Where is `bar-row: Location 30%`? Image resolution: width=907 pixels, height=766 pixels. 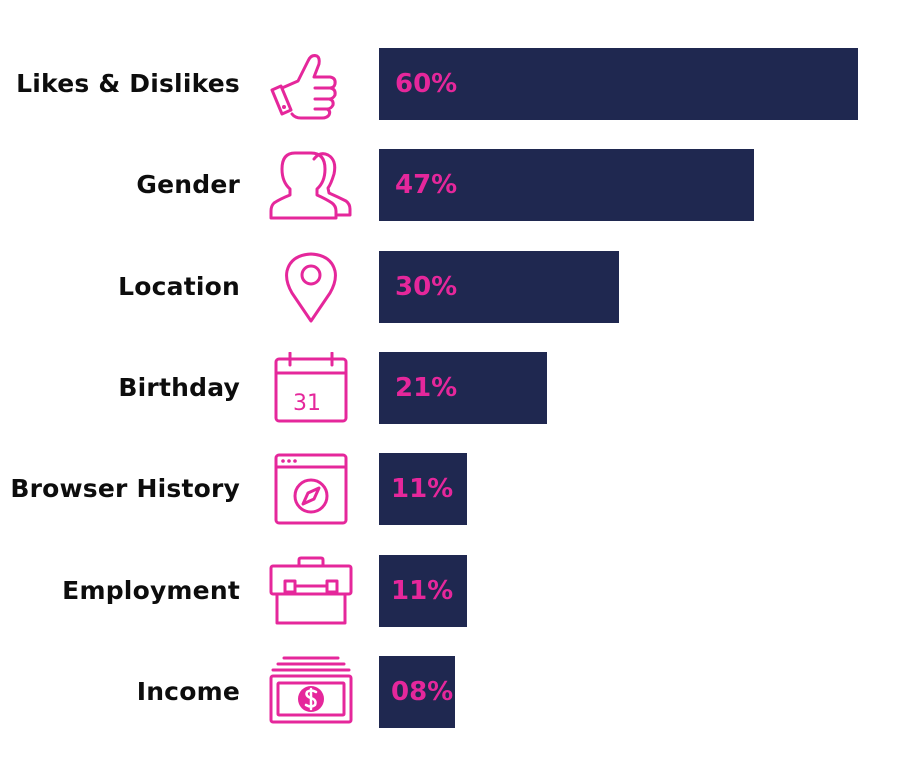
bar-row: Location 30% is located at coordinates (453, 287).